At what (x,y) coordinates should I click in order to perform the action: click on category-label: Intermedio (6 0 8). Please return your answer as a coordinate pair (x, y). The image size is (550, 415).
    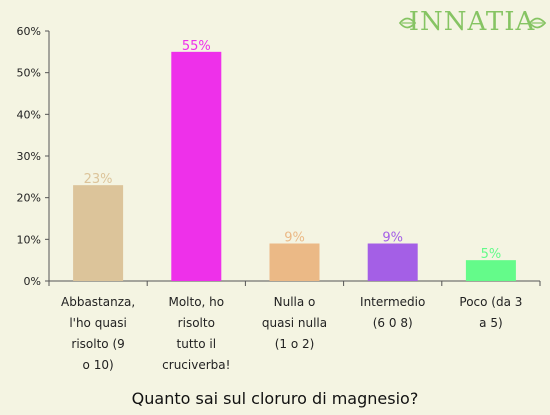
    Looking at the image, I should click on (392, 312).